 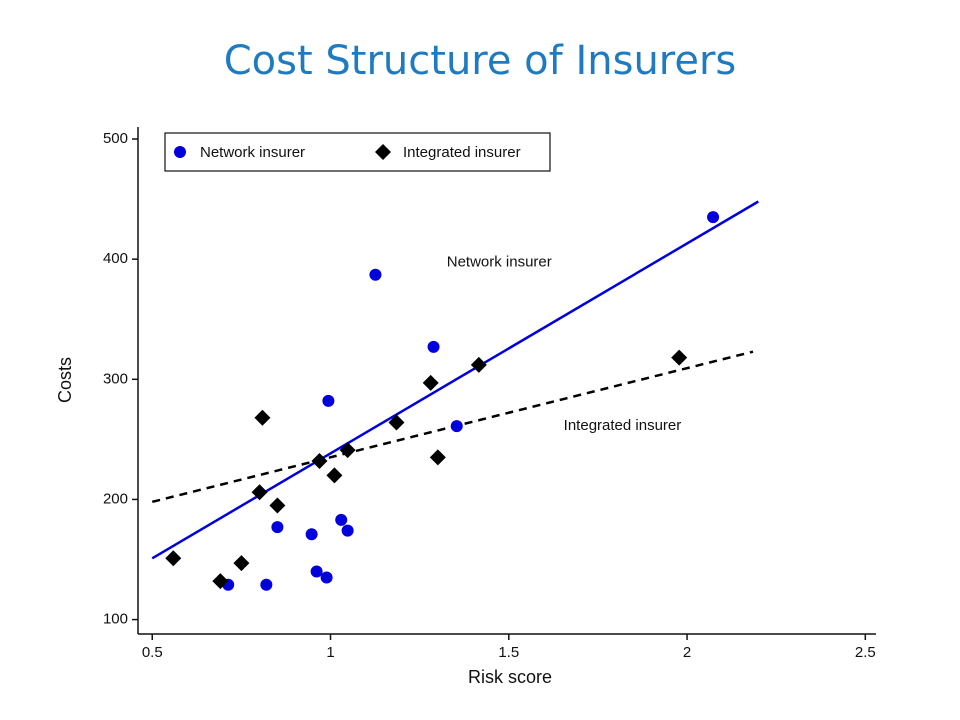 I want to click on annotation: Network insurer, so click(x=499, y=262).